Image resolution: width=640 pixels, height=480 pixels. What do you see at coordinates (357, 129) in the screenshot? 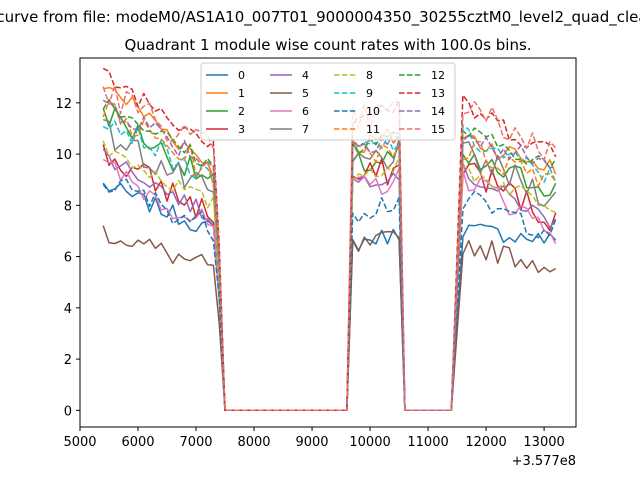
I see `legend-entry-11: 11` at bounding box center [357, 129].